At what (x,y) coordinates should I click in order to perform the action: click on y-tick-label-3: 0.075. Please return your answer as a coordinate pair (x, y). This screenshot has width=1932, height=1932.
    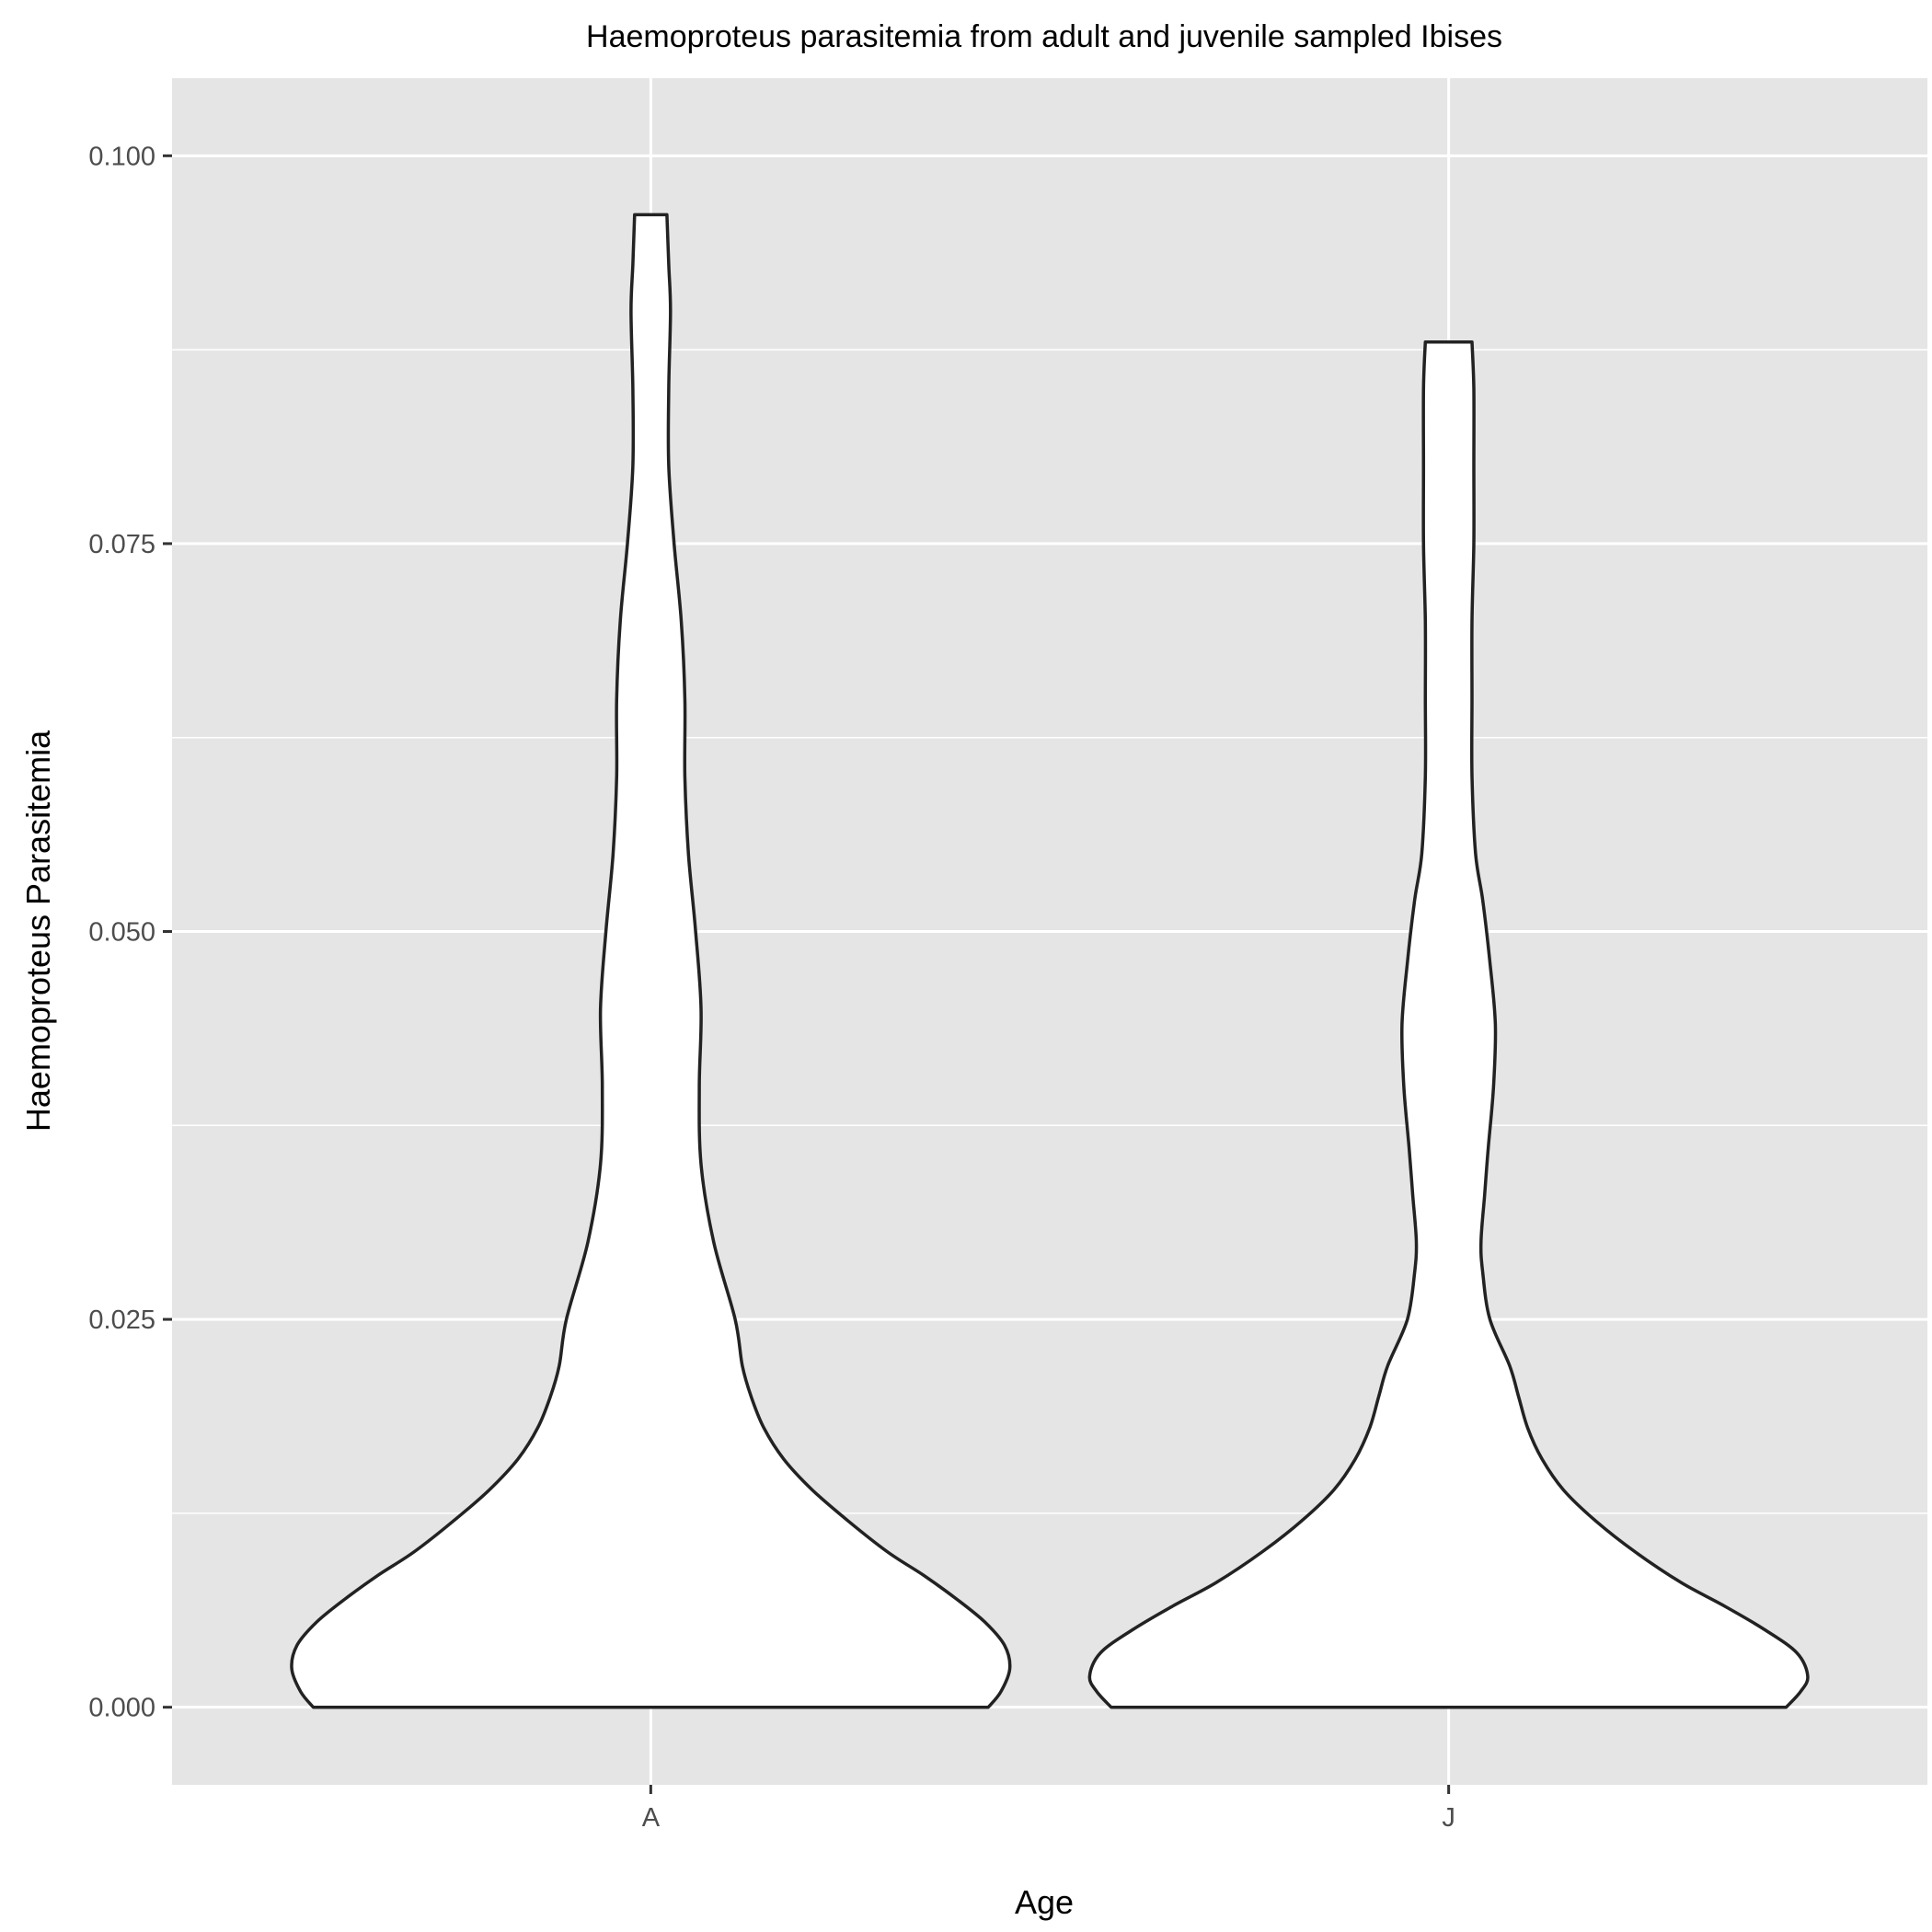
    Looking at the image, I should click on (121, 544).